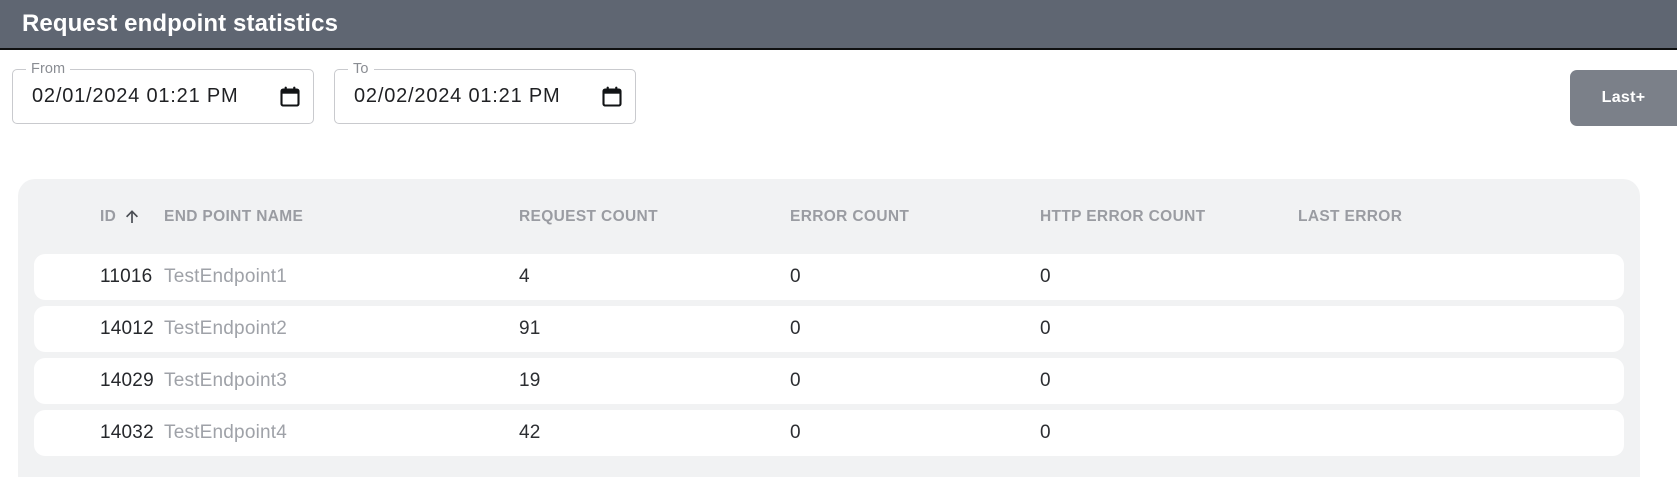  Describe the element at coordinates (829, 381) in the screenshot. I see `table-row: 14029 TestEndpoint3 19 0 0` at that location.